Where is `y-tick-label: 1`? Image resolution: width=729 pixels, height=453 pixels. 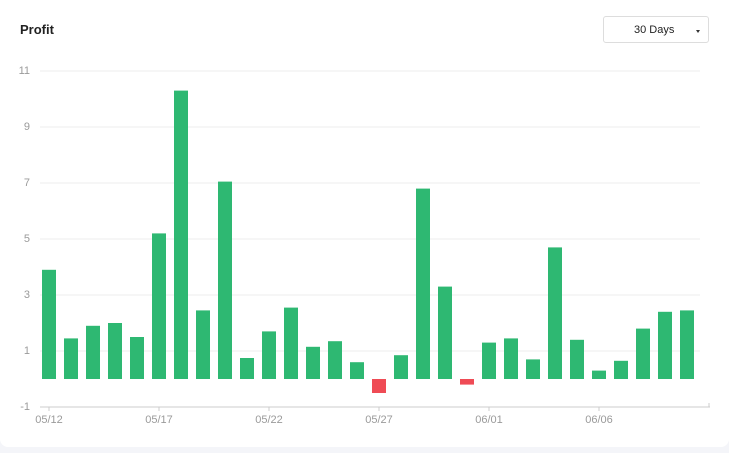
y-tick-label: 1 is located at coordinates (27, 351).